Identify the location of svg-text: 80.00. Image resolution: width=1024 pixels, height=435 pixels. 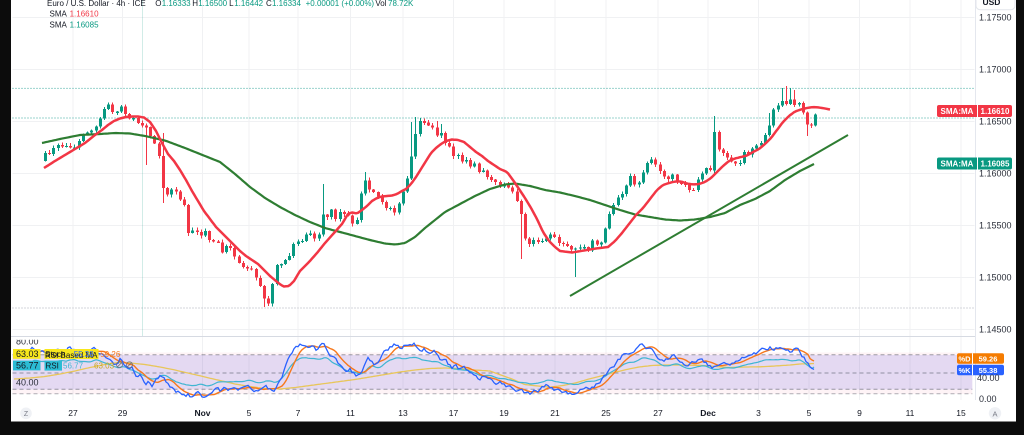
(27, 342).